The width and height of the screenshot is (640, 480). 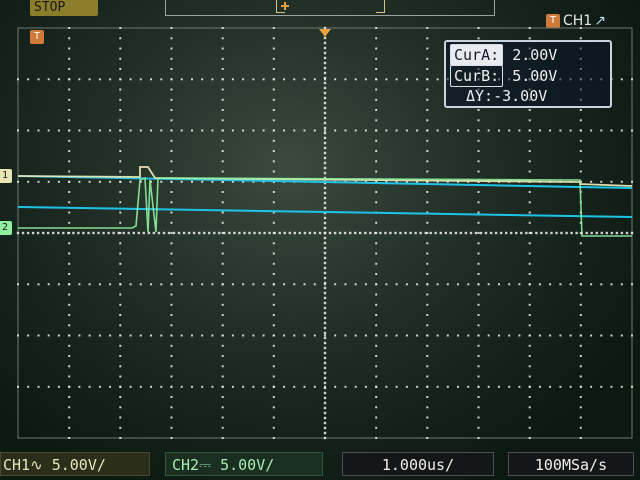 I want to click on ch2-scale-indicator: CH2⎓ 5.00V/, so click(x=244, y=464).